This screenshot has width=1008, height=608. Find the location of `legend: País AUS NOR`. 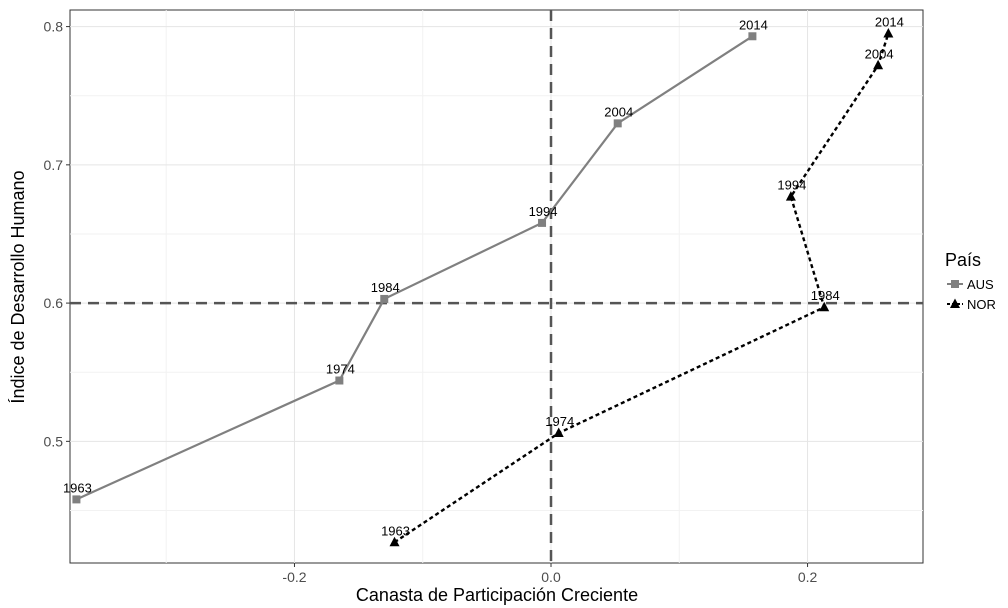

legend: País AUS NOR is located at coordinates (970, 281).